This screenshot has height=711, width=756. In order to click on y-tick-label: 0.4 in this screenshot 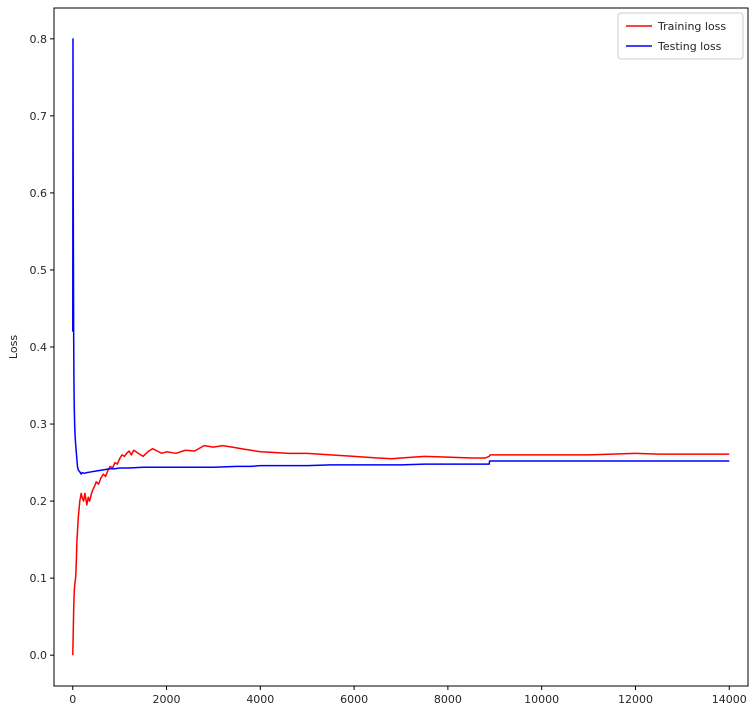, I will do `click(39, 347)`.